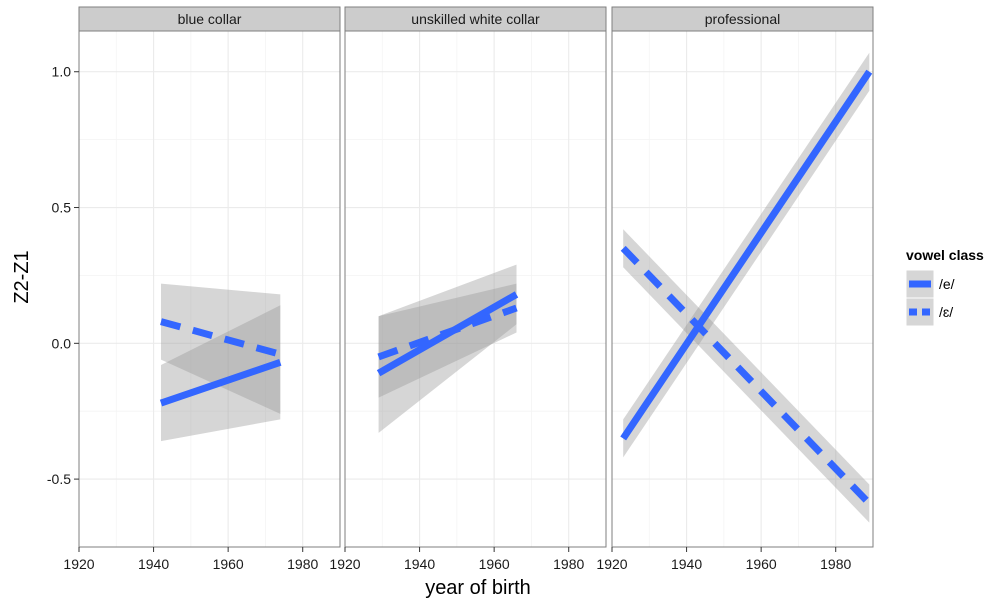  I want to click on legend-entry: /ɛ/, so click(929, 312).